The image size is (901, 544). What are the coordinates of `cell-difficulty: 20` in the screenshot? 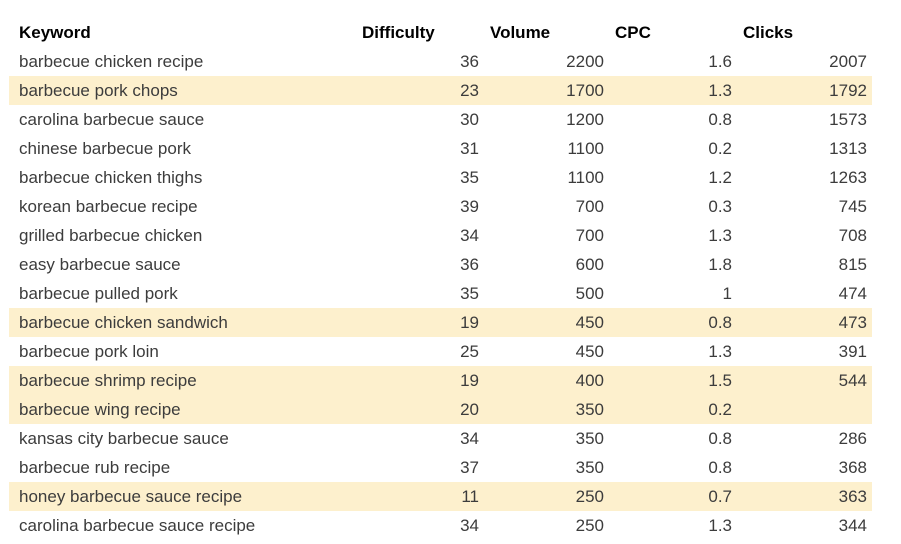 It's located at (420, 409).